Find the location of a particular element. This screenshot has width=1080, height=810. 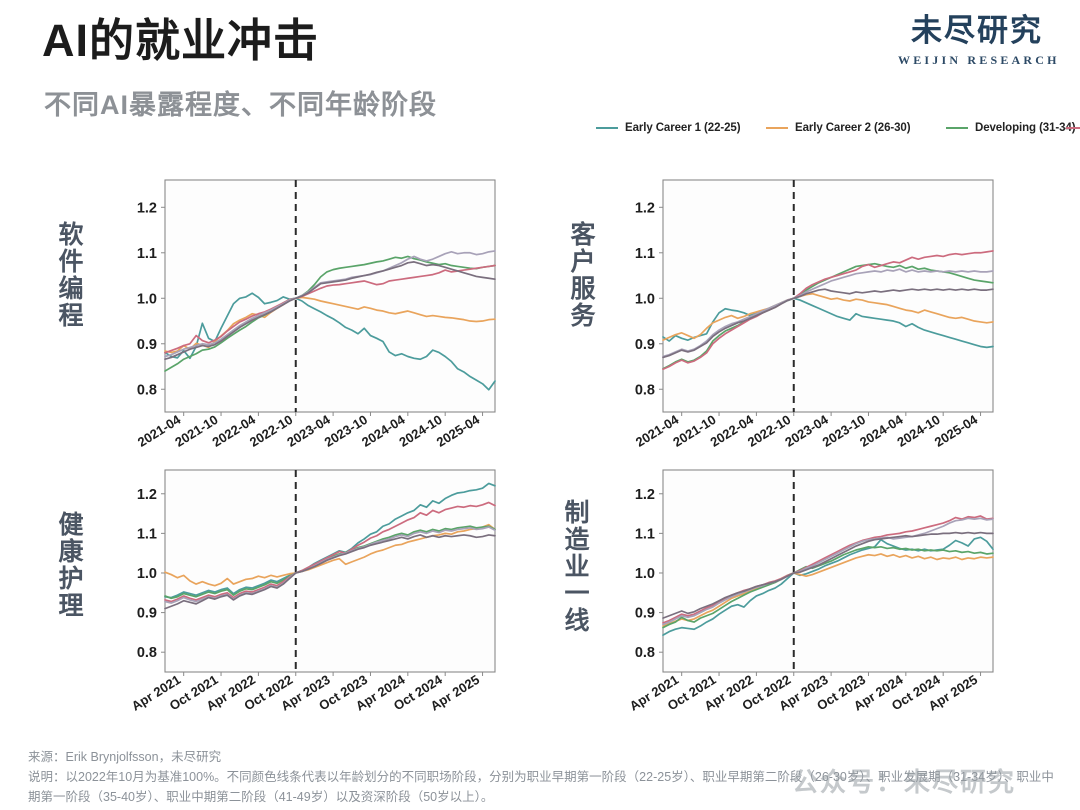

row-label-char: 线 is located at coordinates (577, 621).